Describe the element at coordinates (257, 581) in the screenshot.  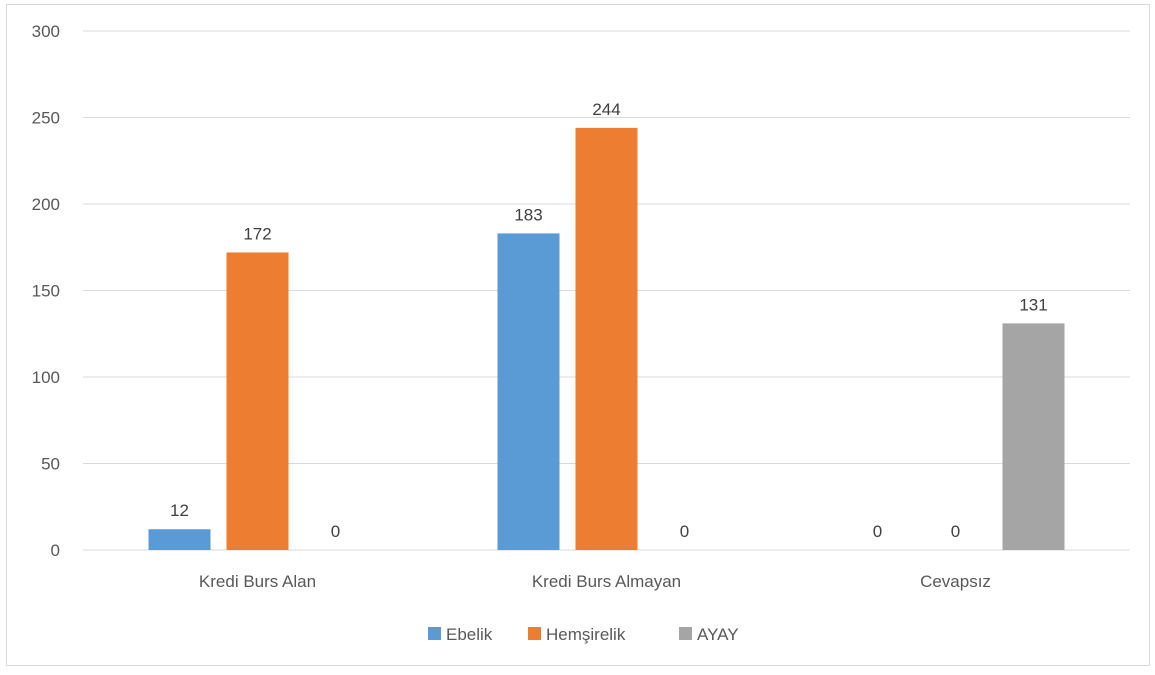
I see `x-tick-label: Kredi Burs Alan` at that location.